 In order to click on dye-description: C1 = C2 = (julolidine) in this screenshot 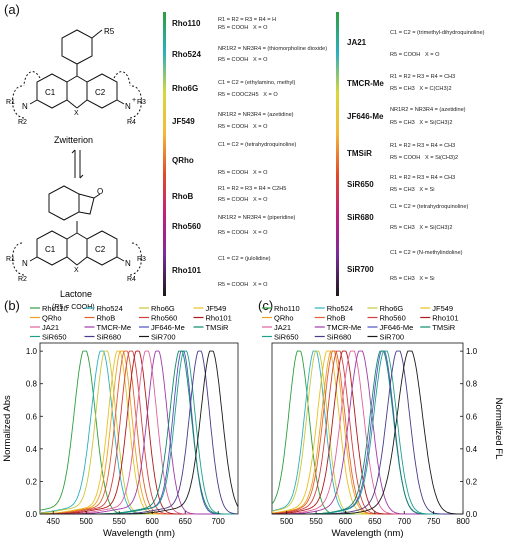, I will do `click(244, 259)`.